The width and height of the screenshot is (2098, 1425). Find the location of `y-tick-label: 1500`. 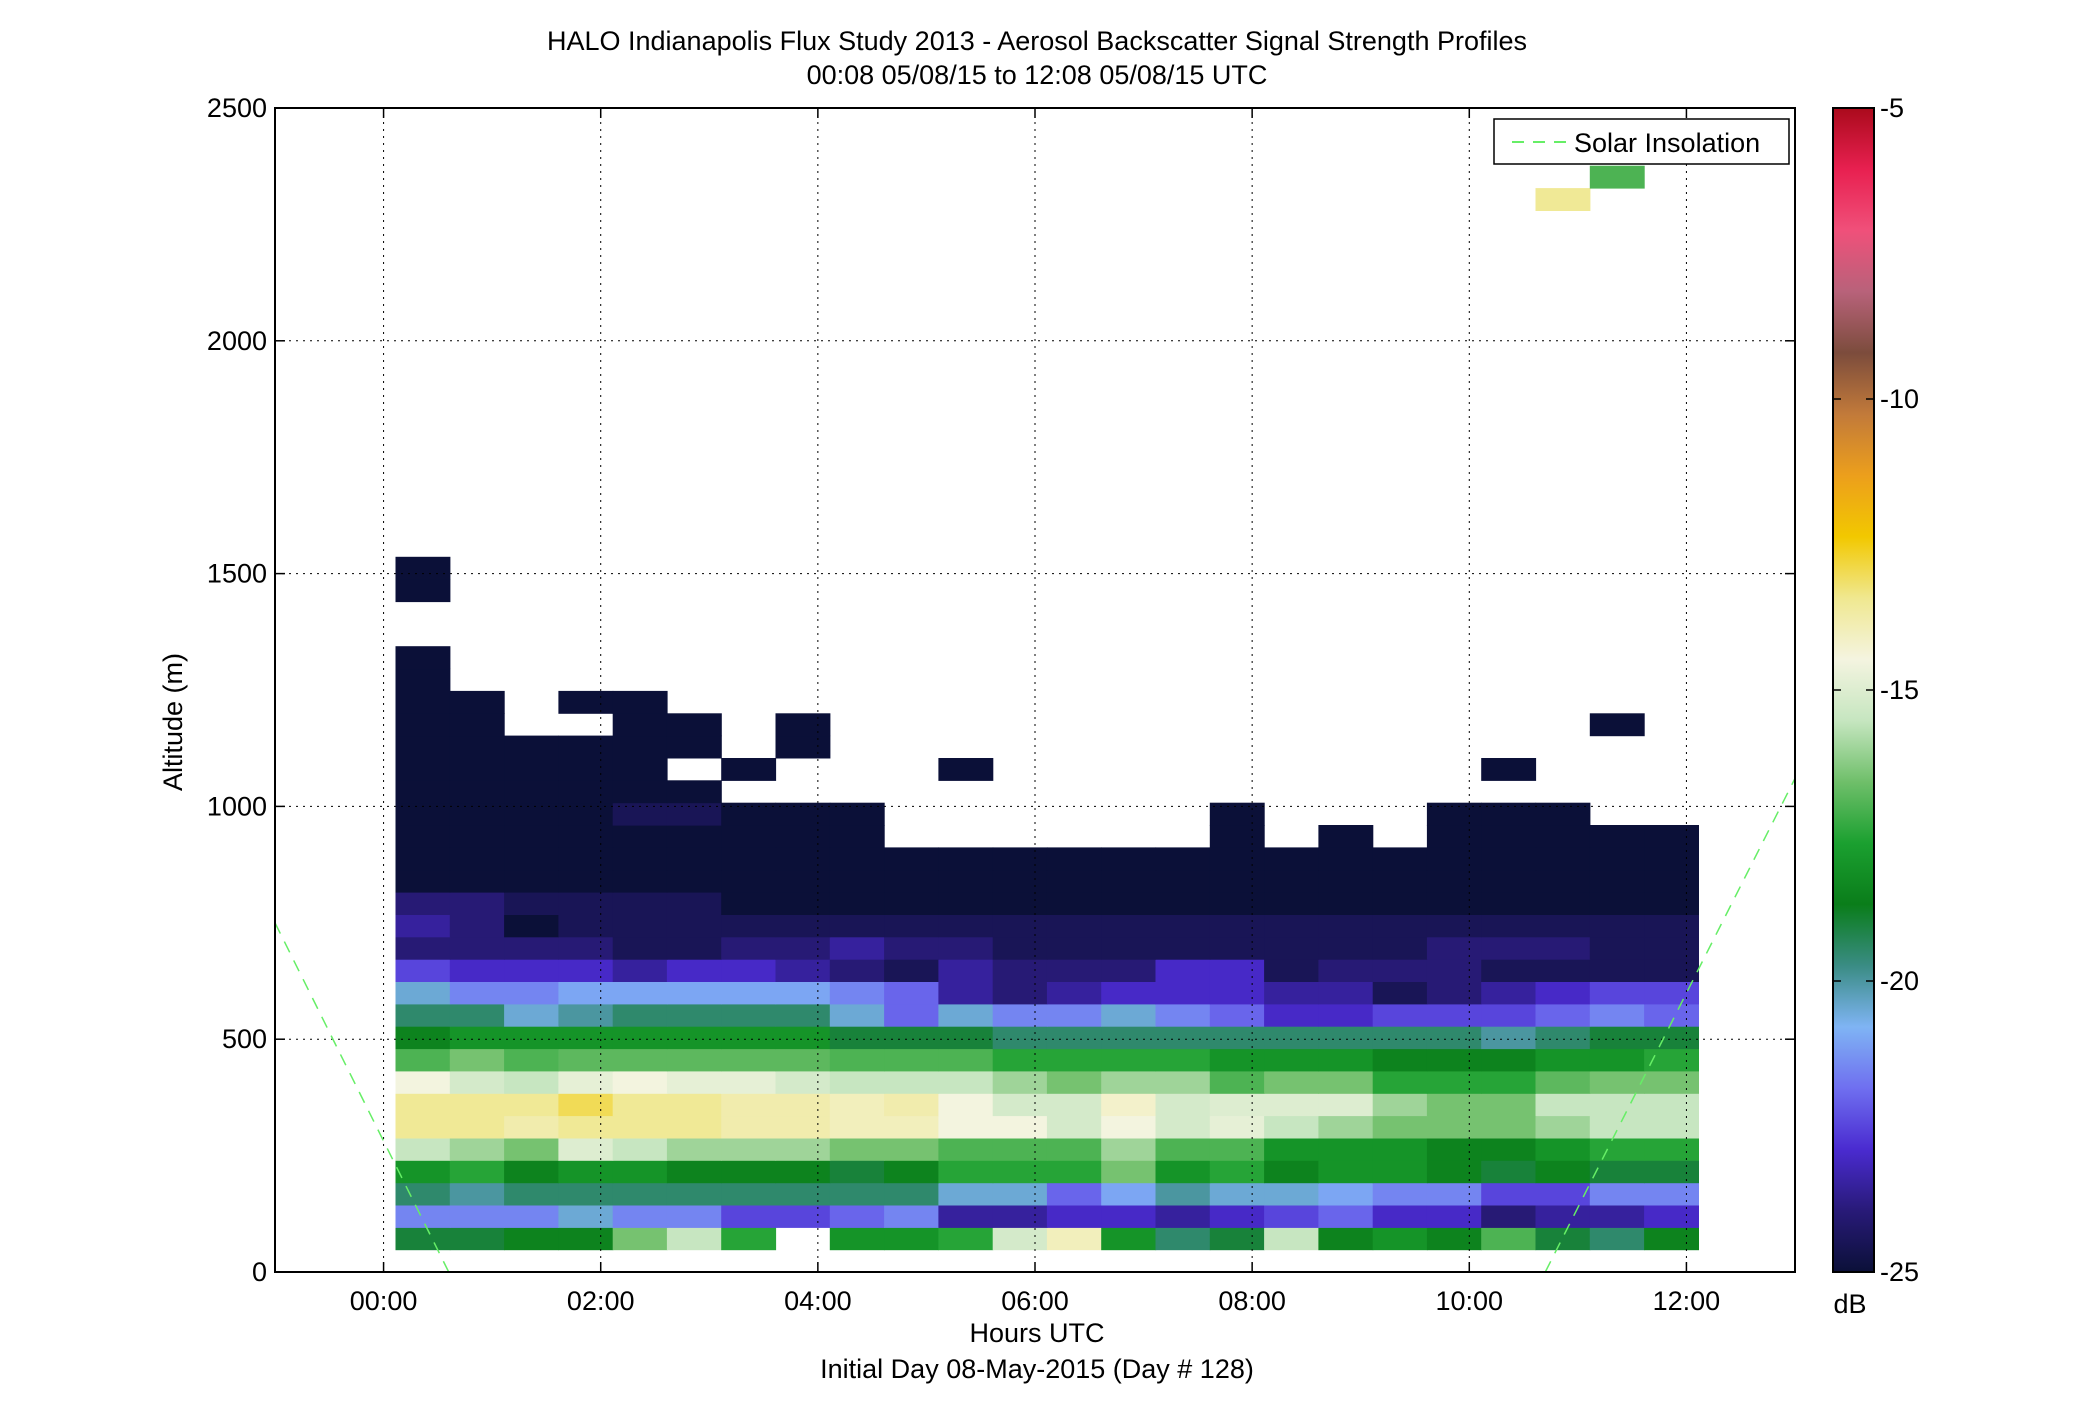

y-tick-label: 1500 is located at coordinates (237, 574).